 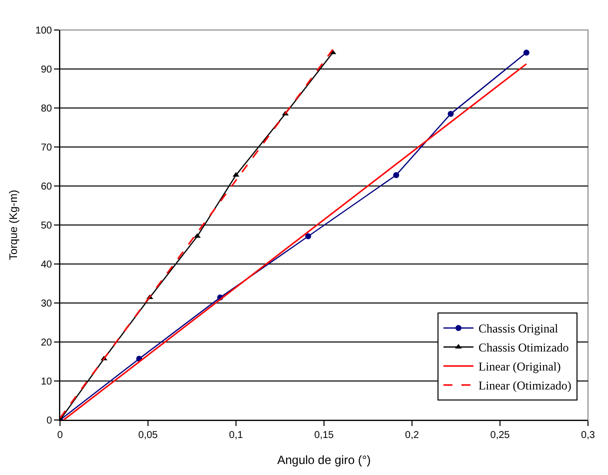 I want to click on y-tick-label: 50, so click(x=46, y=226).